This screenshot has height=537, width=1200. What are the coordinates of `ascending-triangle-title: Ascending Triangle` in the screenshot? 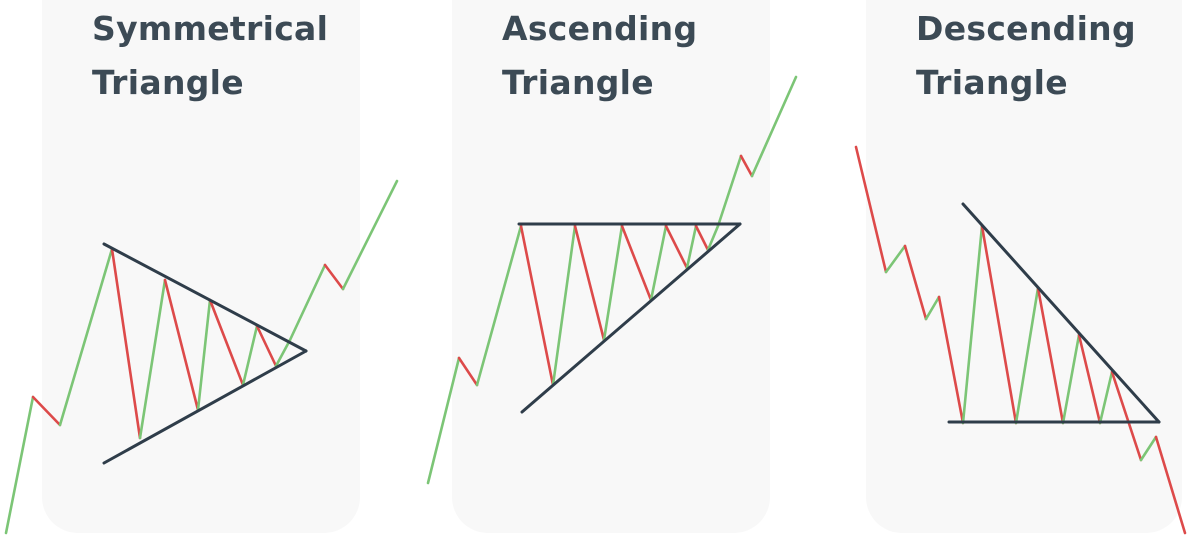 It's located at (599, 56).